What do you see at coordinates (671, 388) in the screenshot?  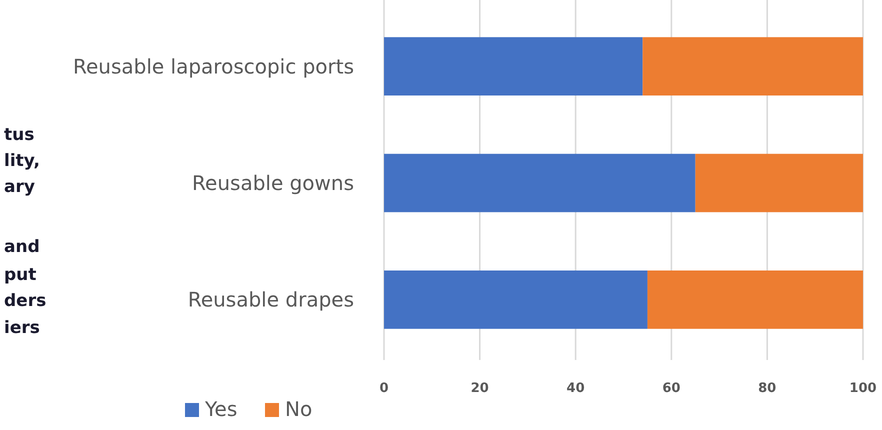 I see `x-tick-label: 60` at bounding box center [671, 388].